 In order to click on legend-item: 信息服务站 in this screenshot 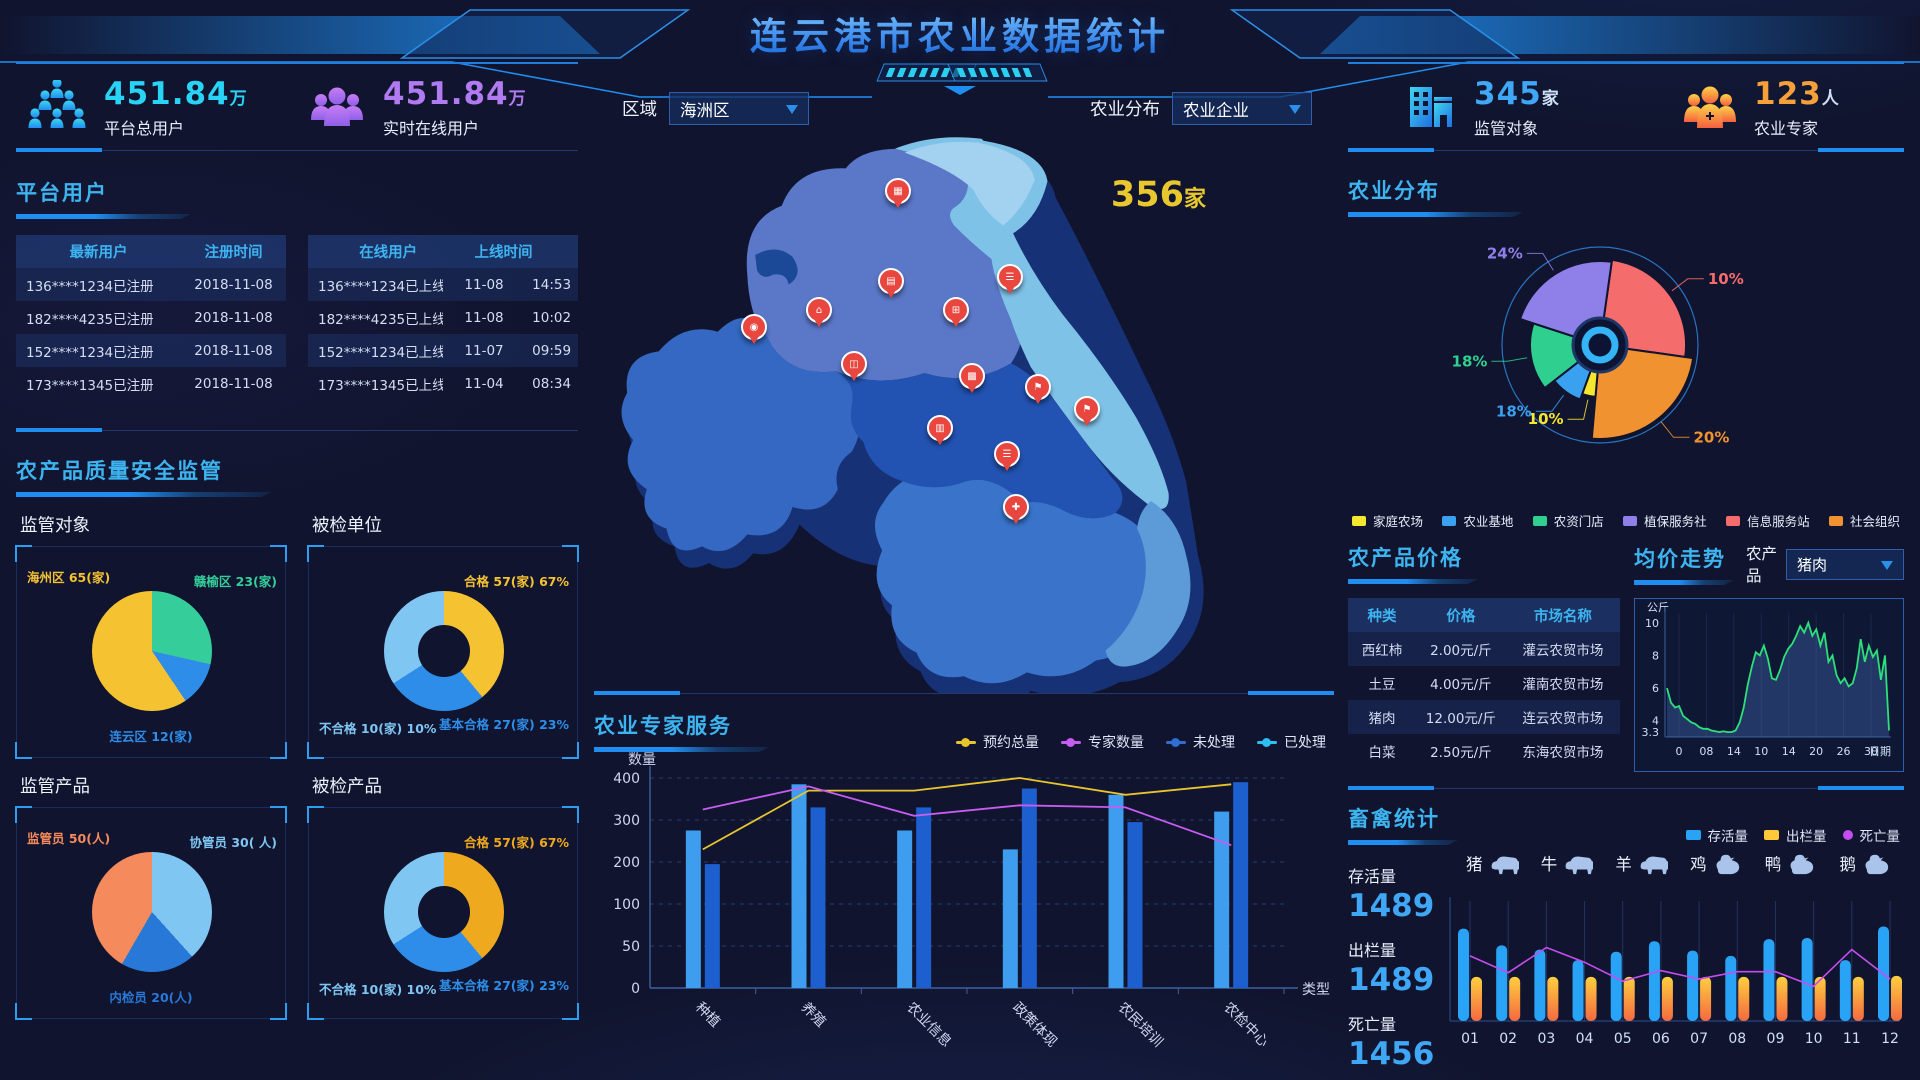, I will do `click(1768, 520)`.